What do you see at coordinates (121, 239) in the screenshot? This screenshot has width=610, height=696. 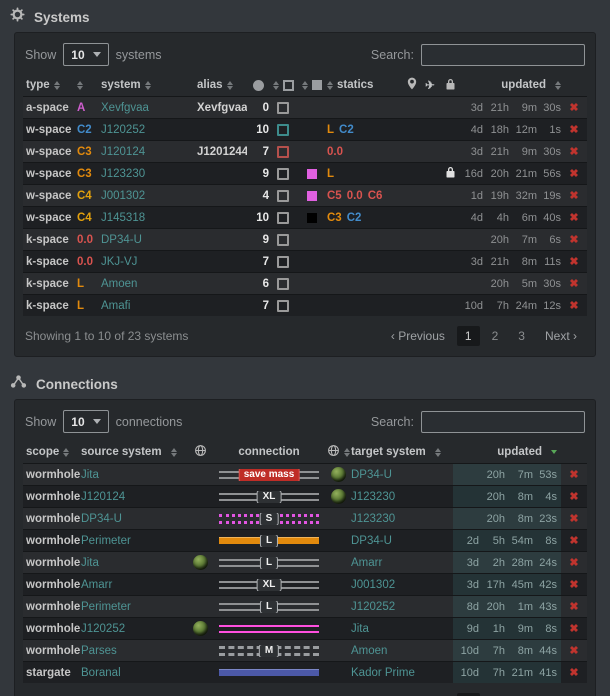 I see `system-link: DP34-U` at bounding box center [121, 239].